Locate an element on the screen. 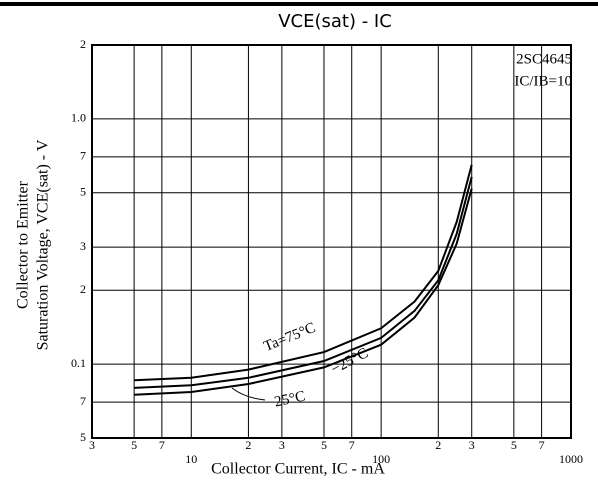 This screenshot has height=504, width=598. series-label: Ta=75°C is located at coordinates (290, 337).